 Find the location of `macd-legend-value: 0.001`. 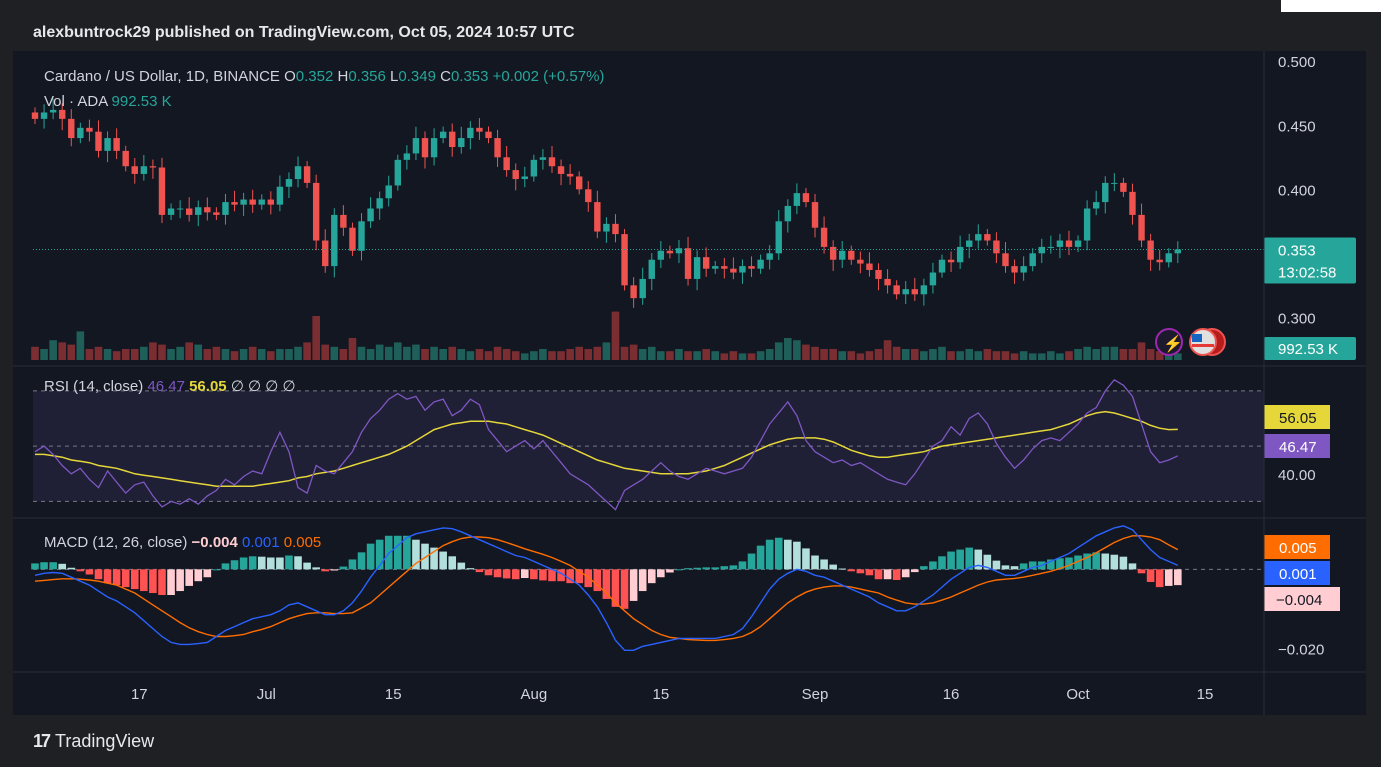

macd-legend-value: 0.001 is located at coordinates (263, 542).